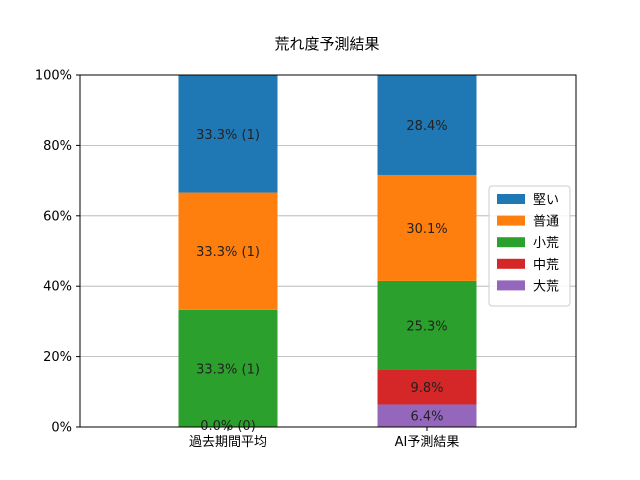 This screenshot has height=480, width=640. What do you see at coordinates (546, 222) in the screenshot?
I see `legend-label: 普通` at bounding box center [546, 222].